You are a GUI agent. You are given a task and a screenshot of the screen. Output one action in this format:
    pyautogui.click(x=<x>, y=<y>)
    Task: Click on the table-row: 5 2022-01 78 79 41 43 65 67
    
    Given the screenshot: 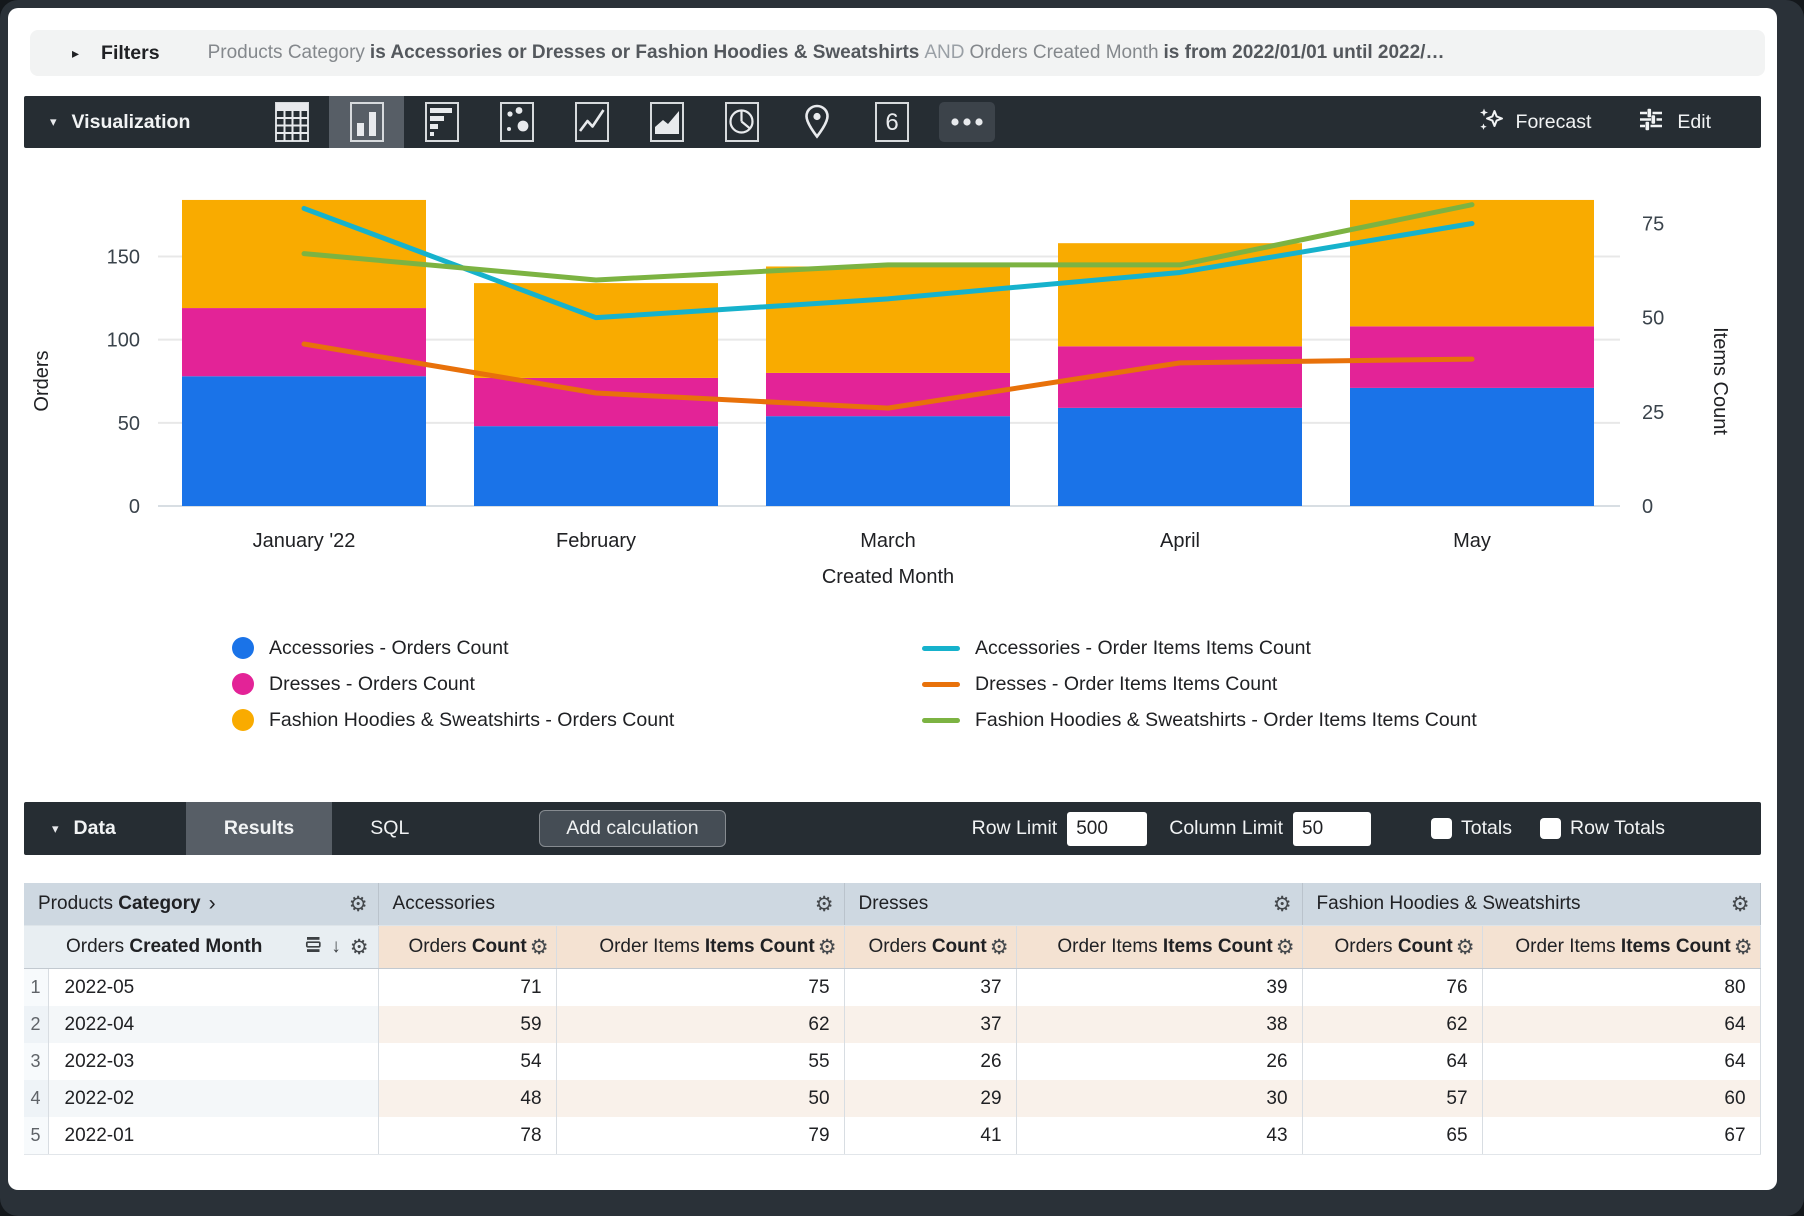 What is the action you would take?
    pyautogui.click(x=892, y=1136)
    